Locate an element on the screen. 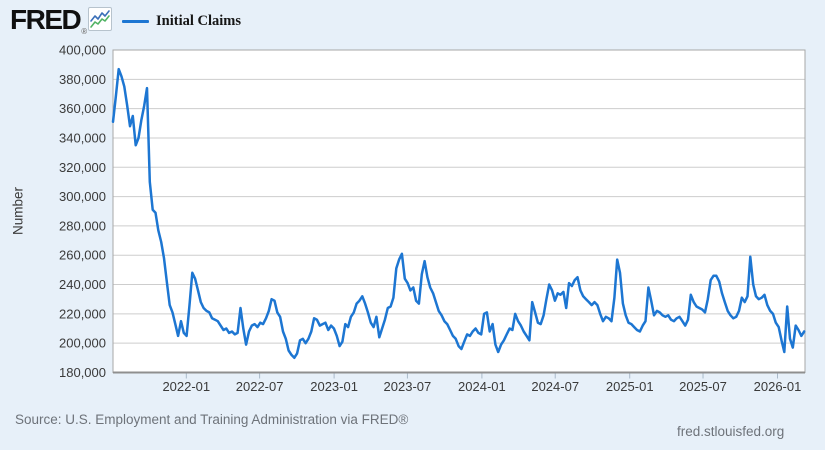 Image resolution: width=825 pixels, height=450 pixels. x-tick-label: 2022-07 is located at coordinates (260, 386).